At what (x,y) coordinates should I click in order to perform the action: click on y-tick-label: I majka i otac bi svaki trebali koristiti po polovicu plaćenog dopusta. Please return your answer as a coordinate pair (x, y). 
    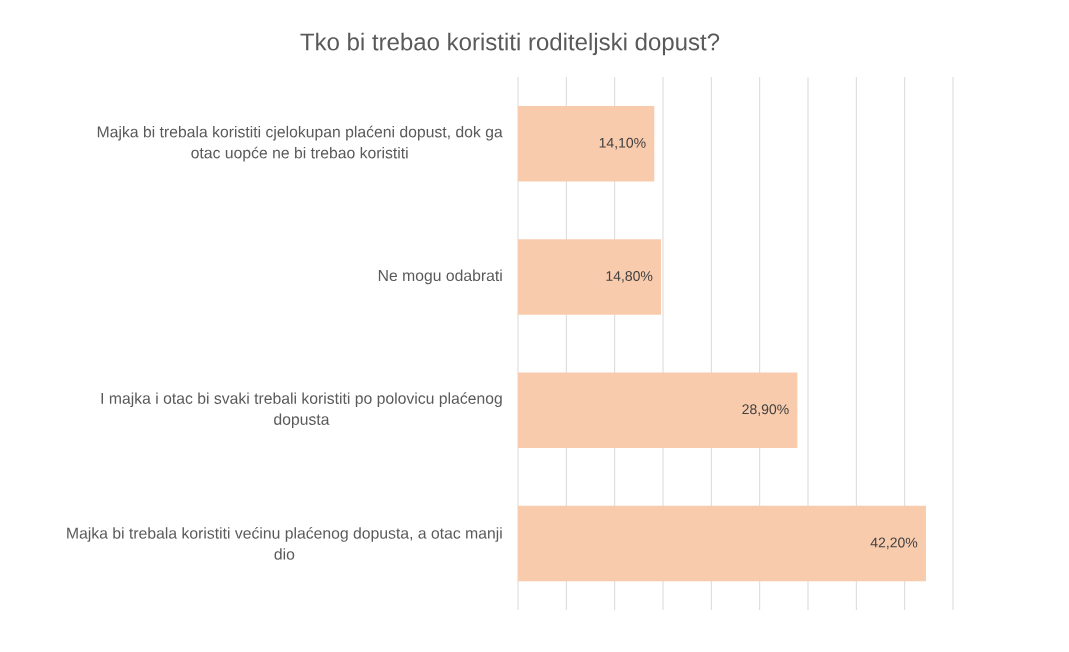
    Looking at the image, I should click on (301, 410).